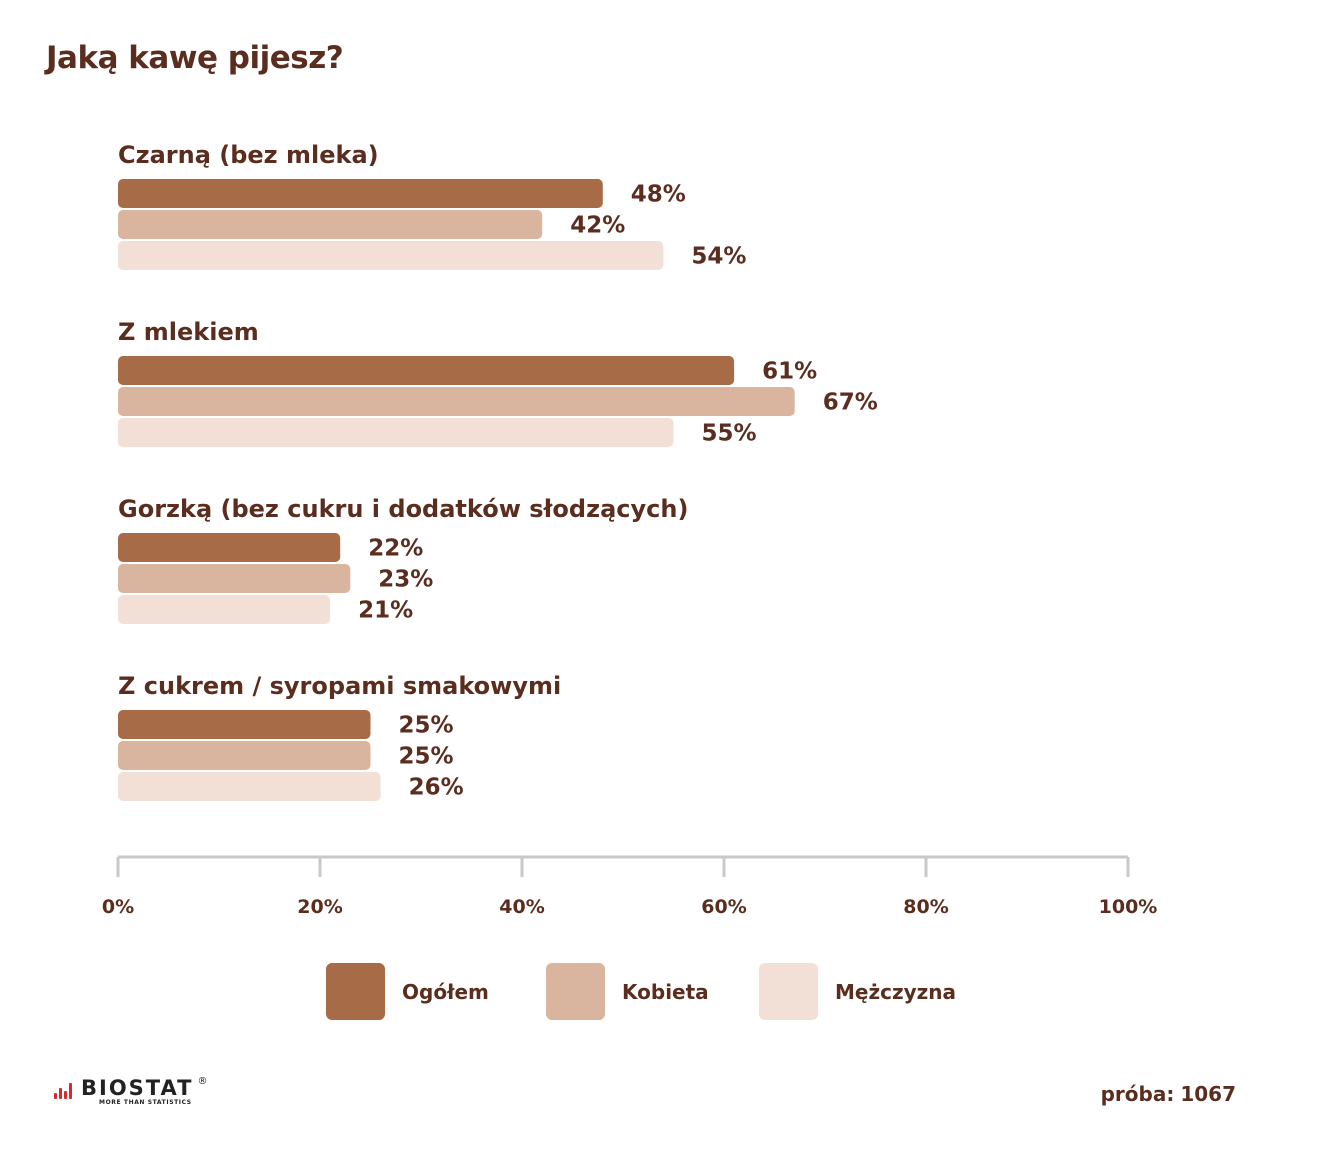  Describe the element at coordinates (403, 509) in the screenshot. I see `category-label: Gorzką (bez cukru i dodatków słodzących)` at that location.